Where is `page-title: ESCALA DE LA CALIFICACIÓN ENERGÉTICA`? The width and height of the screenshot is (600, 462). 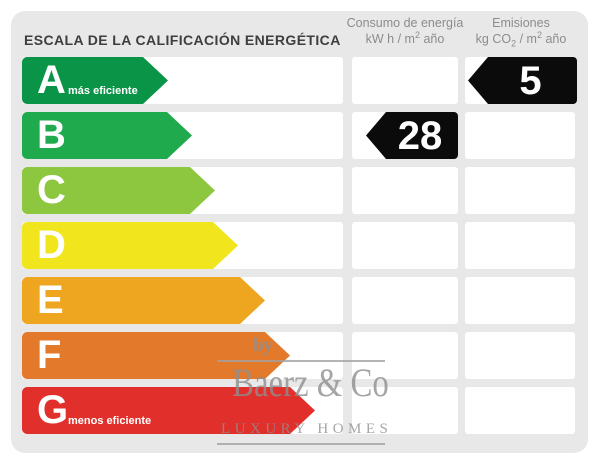 page-title: ESCALA DE LA CALIFICACIÓN ENERGÉTICA is located at coordinates (182, 40).